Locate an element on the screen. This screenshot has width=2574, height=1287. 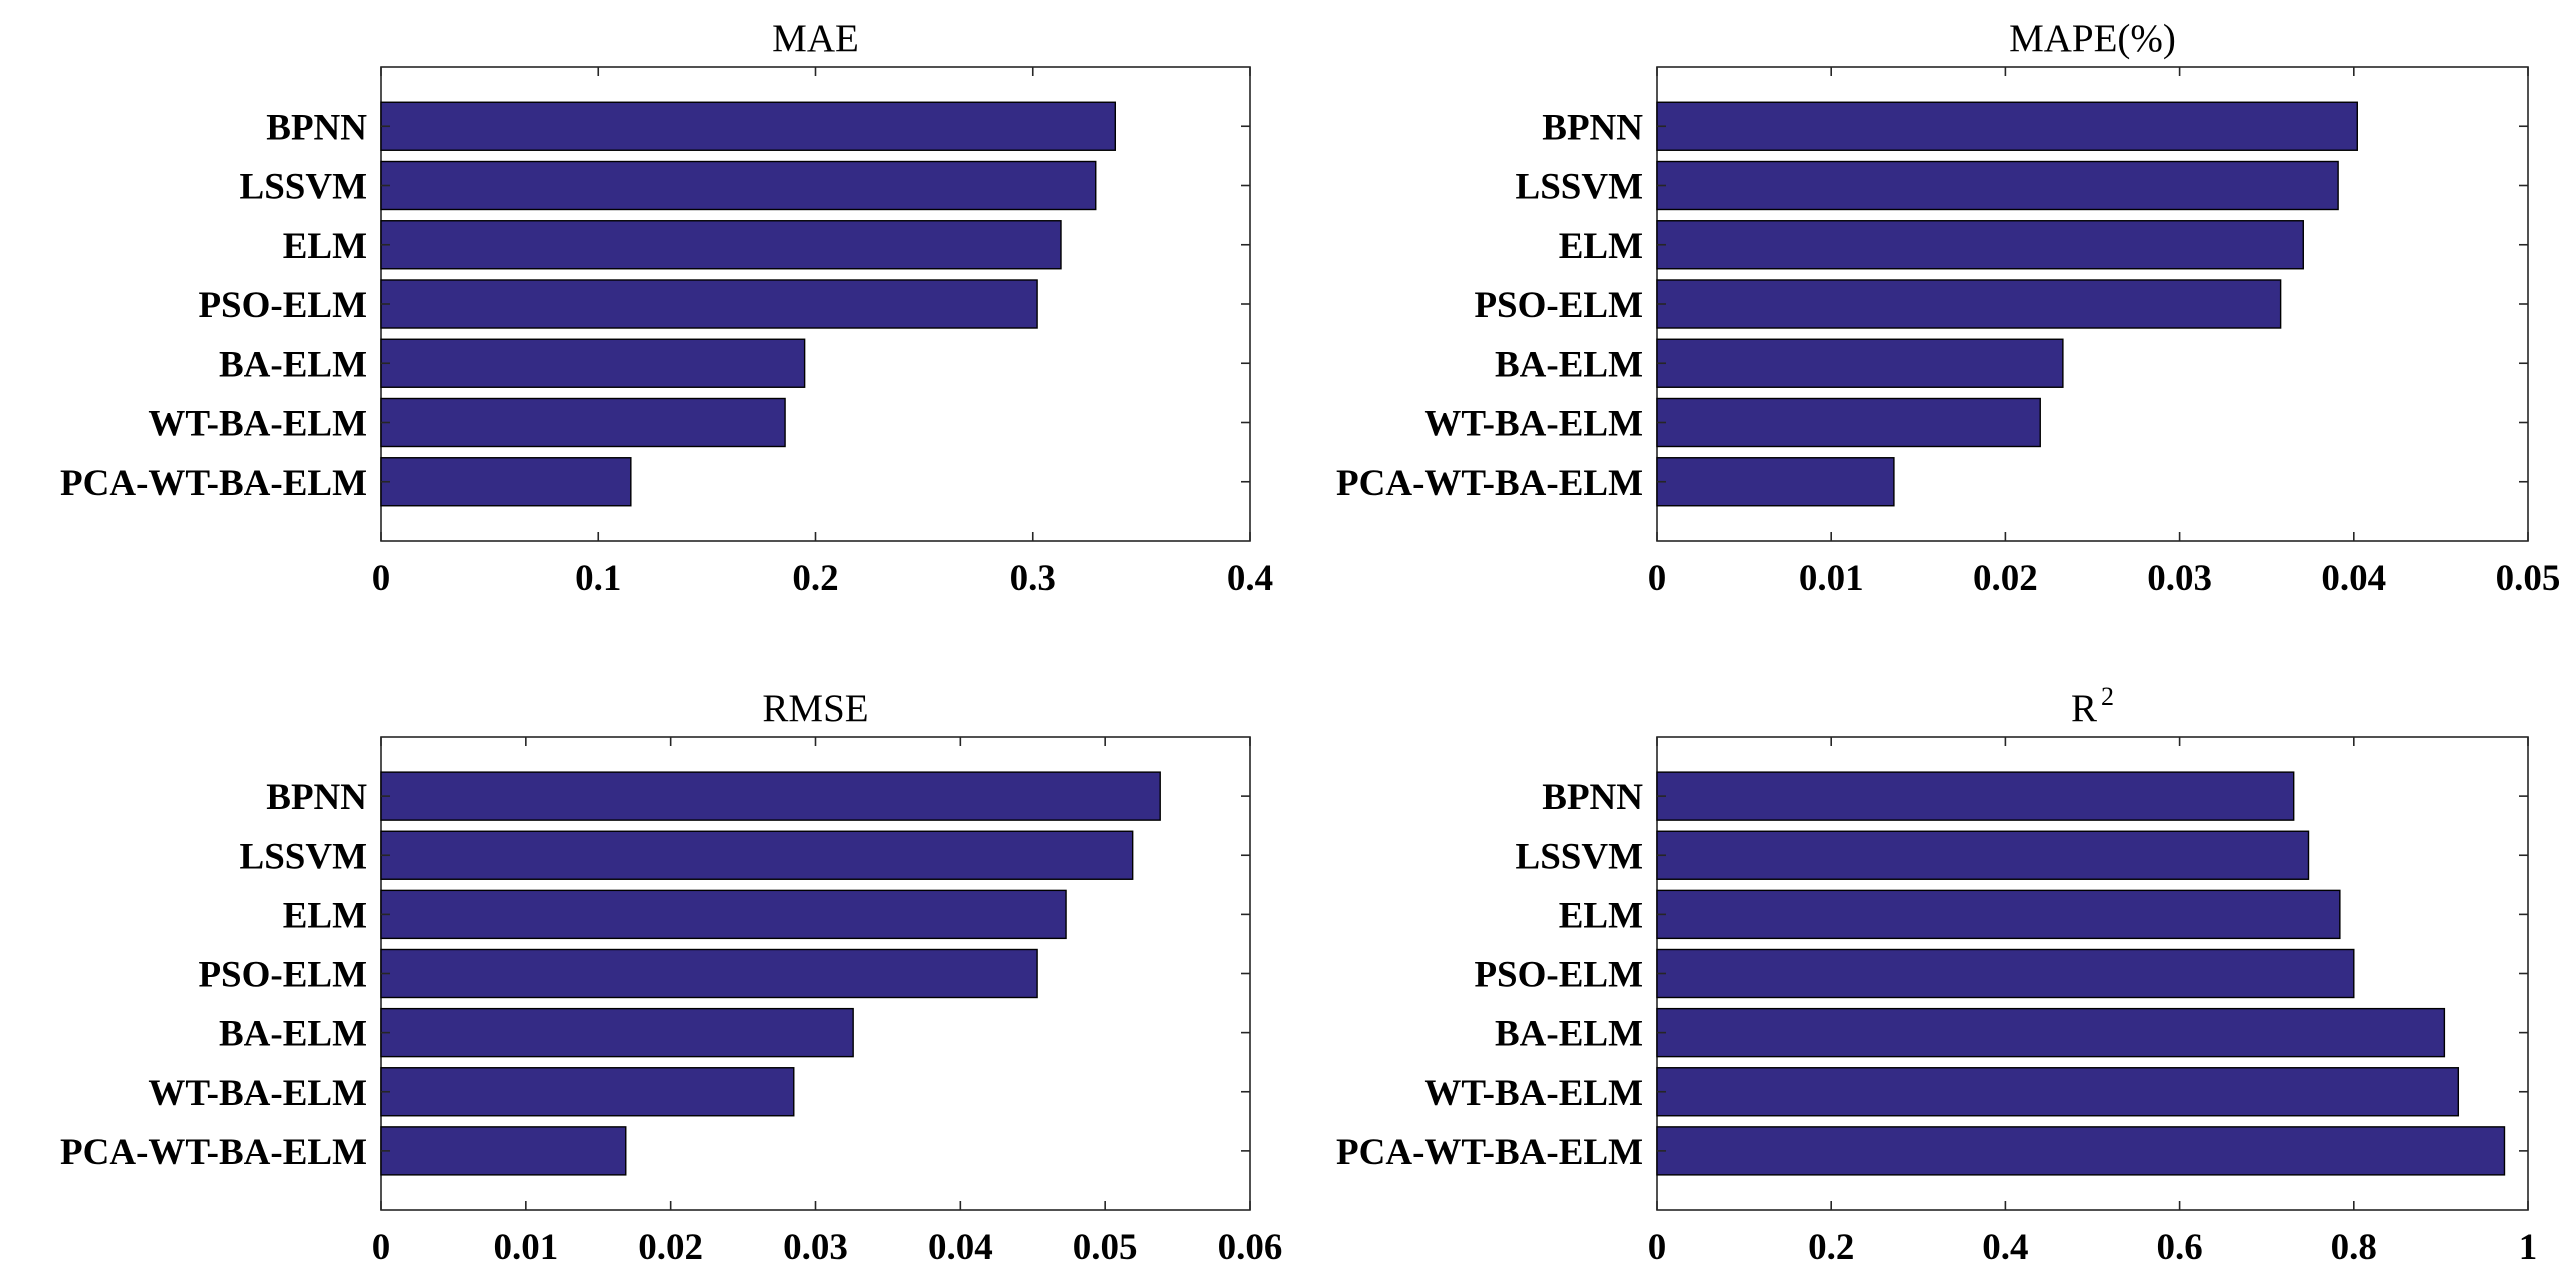
chart-title: MAE is located at coordinates (815, 38).